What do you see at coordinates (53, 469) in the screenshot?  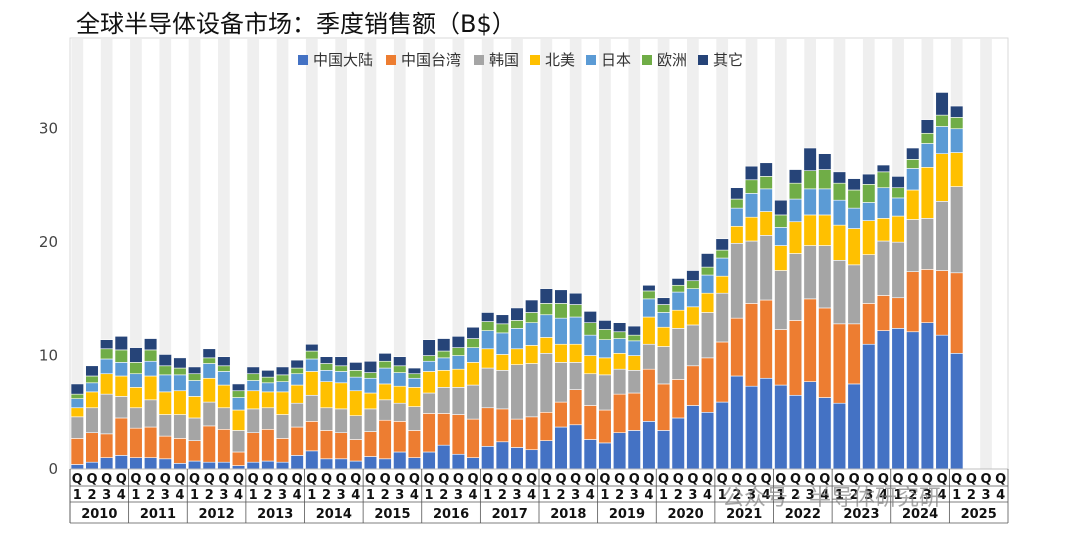 I see `y-tick-label: 0` at bounding box center [53, 469].